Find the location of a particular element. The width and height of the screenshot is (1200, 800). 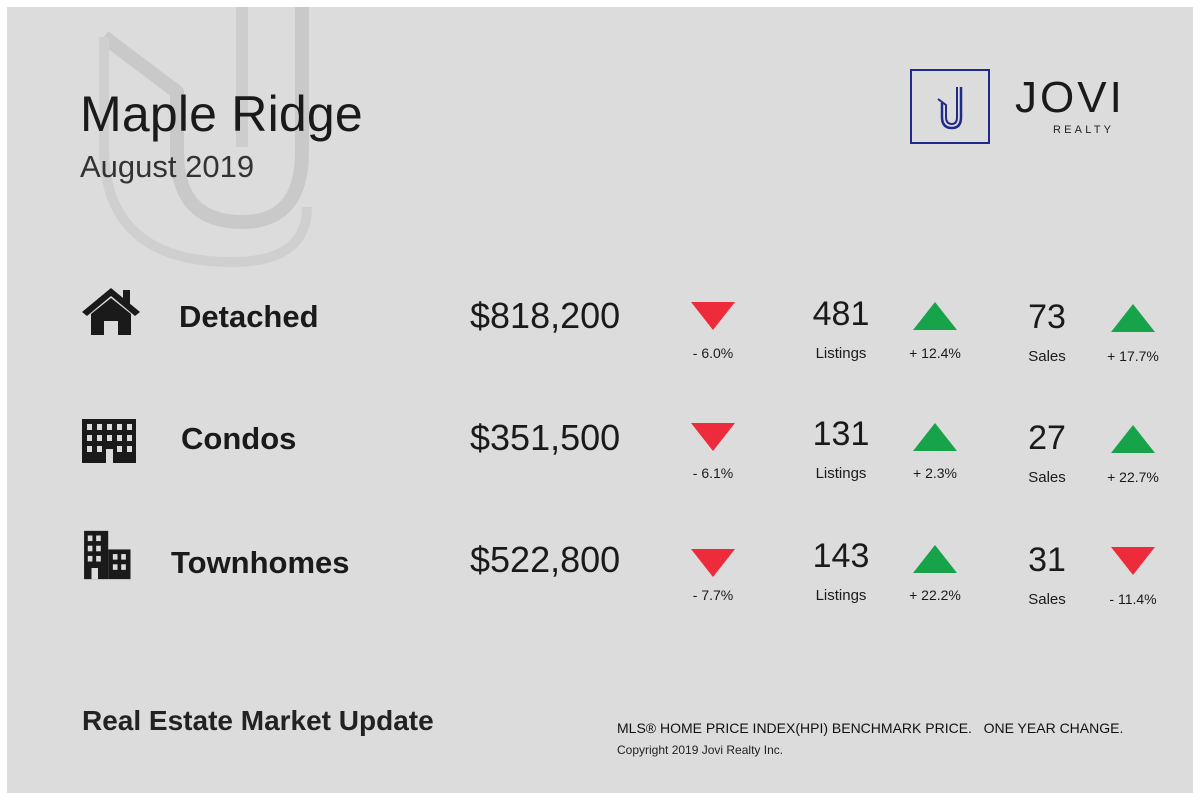

watermark-j-icon is located at coordinates (205, 137).